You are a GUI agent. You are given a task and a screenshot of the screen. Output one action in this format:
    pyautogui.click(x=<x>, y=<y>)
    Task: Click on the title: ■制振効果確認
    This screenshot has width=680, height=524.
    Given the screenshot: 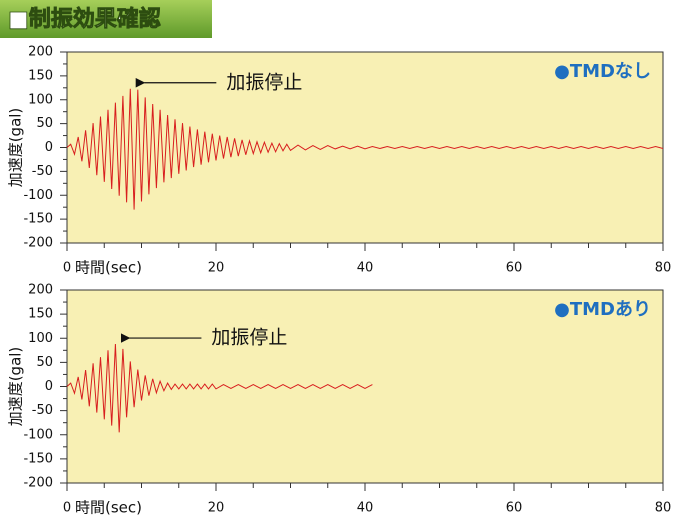 What is the action you would take?
    pyautogui.click(x=84, y=19)
    